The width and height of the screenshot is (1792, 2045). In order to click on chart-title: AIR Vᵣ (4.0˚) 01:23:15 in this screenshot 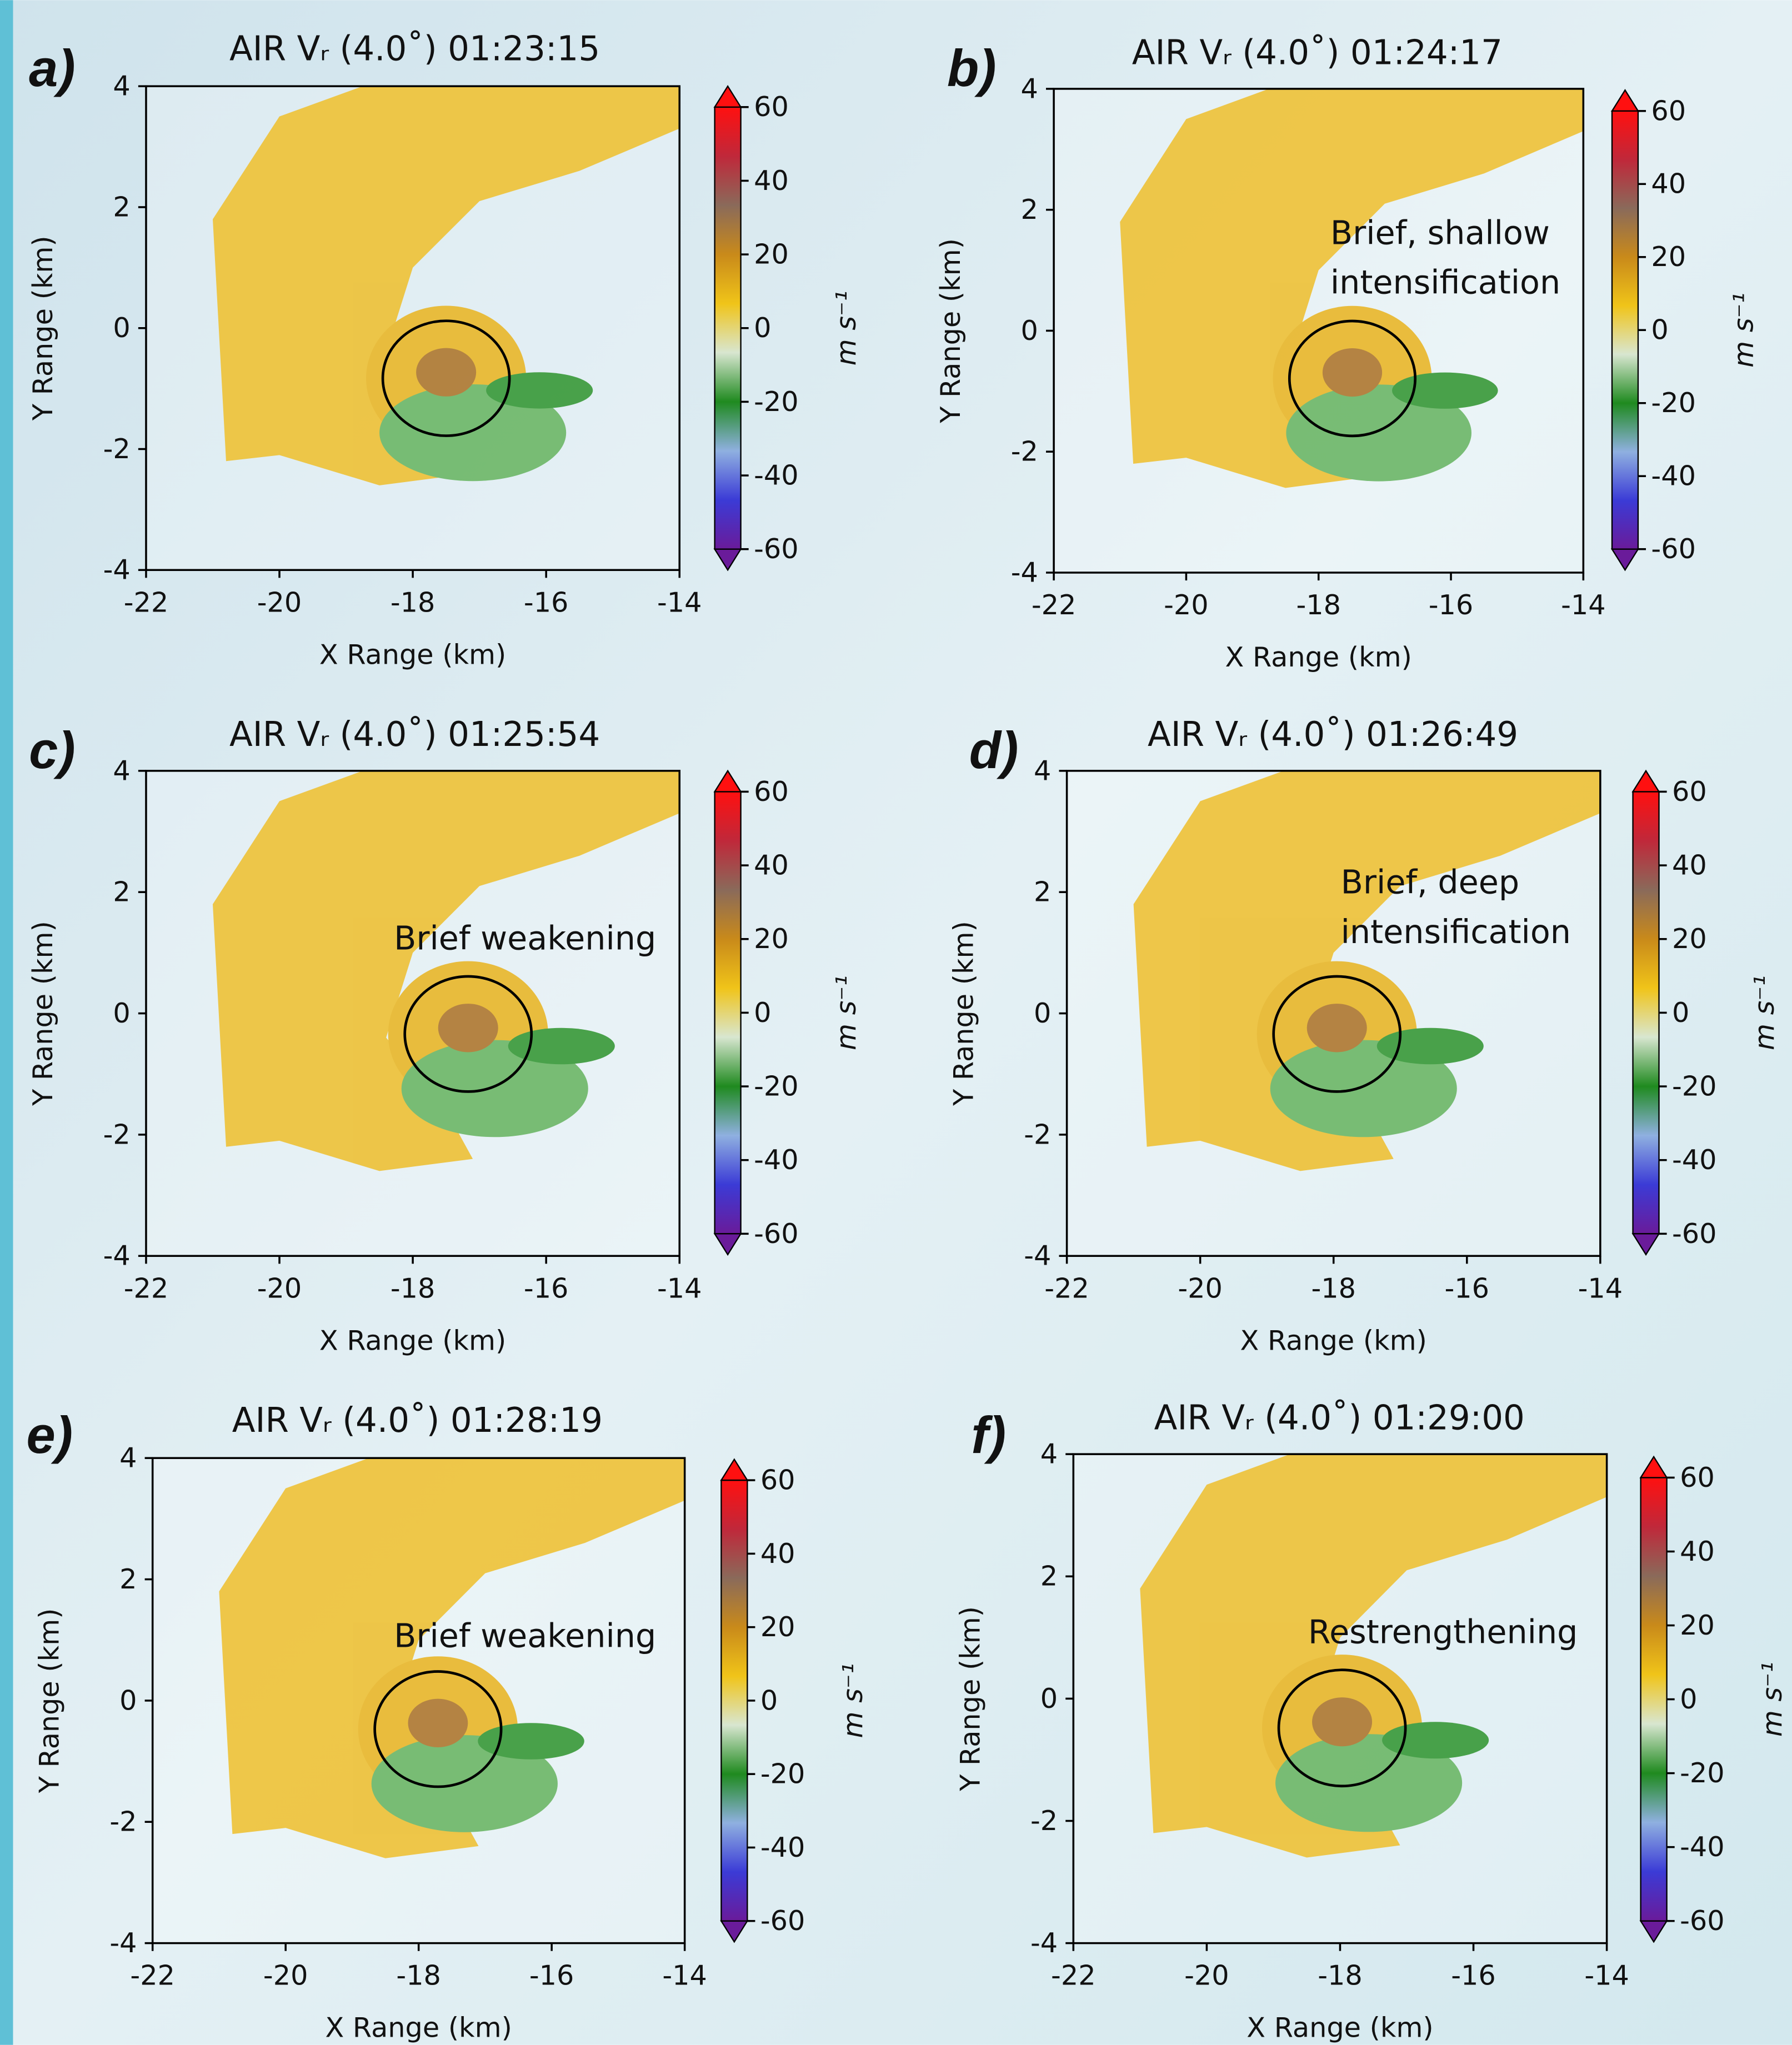, I will do `click(414, 48)`.